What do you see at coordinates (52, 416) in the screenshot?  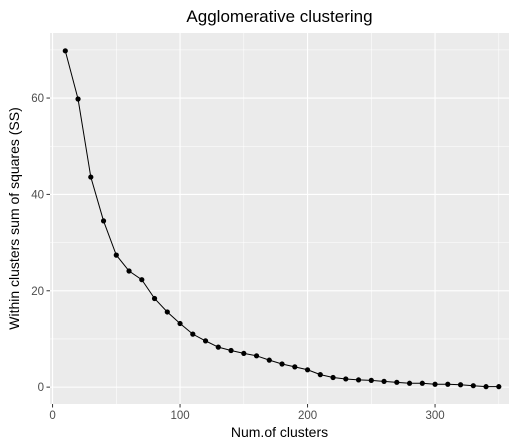 I see `x-tick-label: 0` at bounding box center [52, 416].